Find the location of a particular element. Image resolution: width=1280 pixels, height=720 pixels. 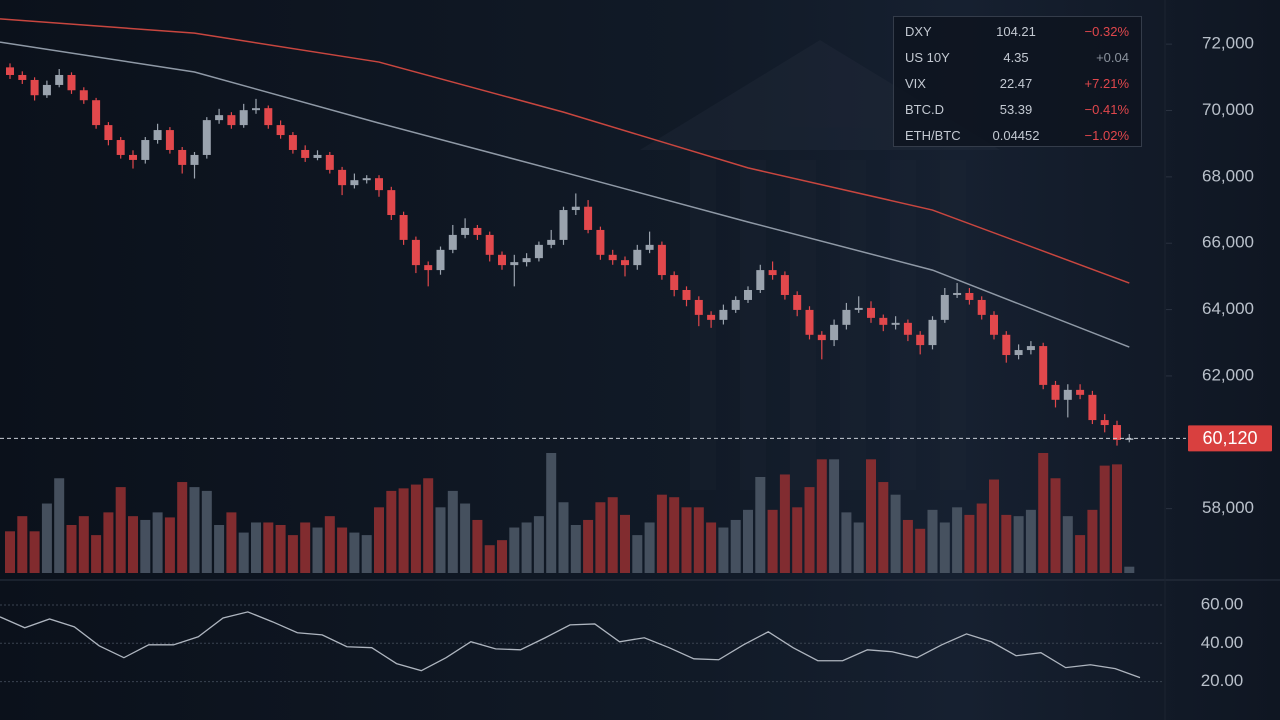

symbol: US 10Y is located at coordinates (927, 57).